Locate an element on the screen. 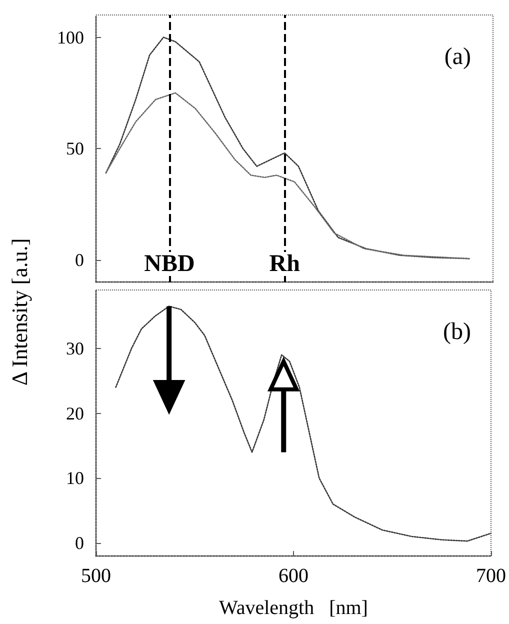  y-tick-label: 100 is located at coordinates (70, 37).